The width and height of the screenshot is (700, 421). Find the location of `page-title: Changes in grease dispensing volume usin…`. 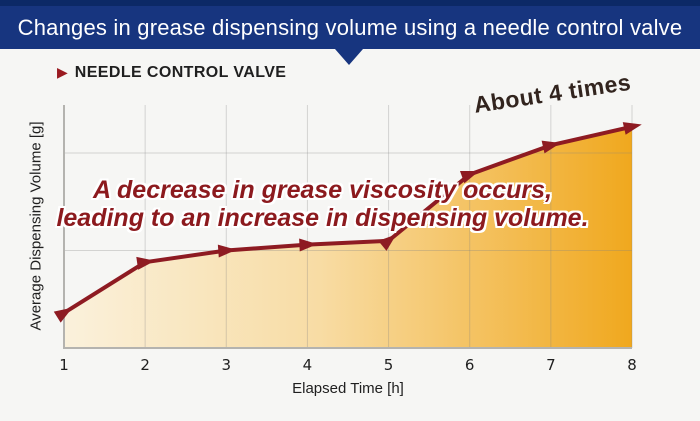

page-title: Changes in grease dispensing volume usin… is located at coordinates (350, 27).